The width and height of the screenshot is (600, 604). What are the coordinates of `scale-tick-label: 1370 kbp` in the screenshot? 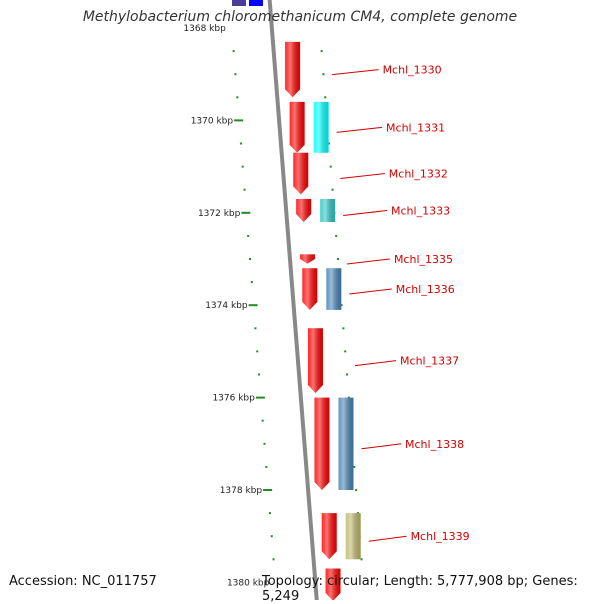 It's located at (212, 121).